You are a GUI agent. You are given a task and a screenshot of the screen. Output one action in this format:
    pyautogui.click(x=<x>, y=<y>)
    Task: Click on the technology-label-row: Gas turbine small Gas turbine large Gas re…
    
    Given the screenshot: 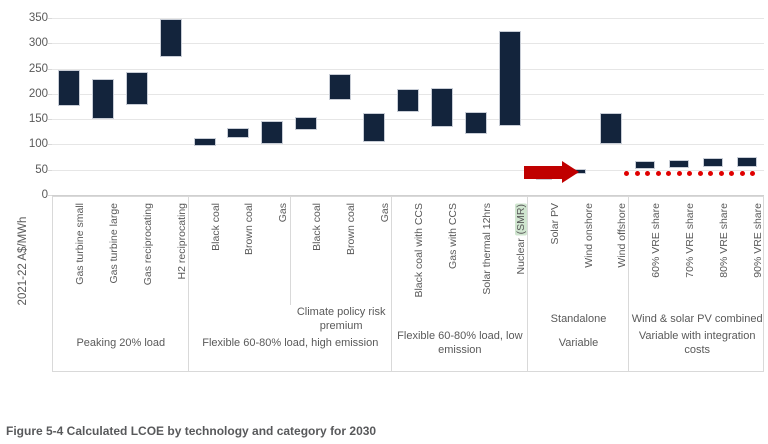 What is the action you would take?
    pyautogui.click(x=120, y=251)
    